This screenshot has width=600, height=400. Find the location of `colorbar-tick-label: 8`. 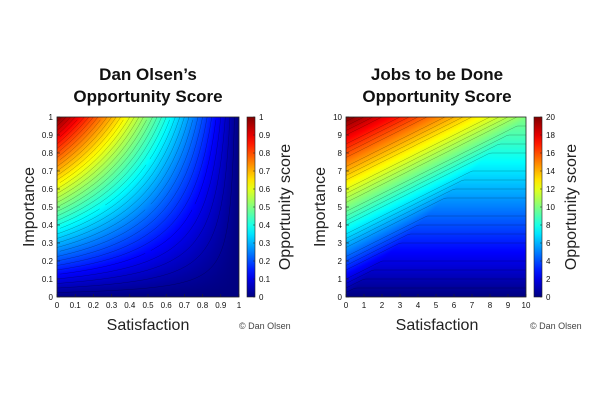

colorbar-tick-label: 8 is located at coordinates (548, 225).